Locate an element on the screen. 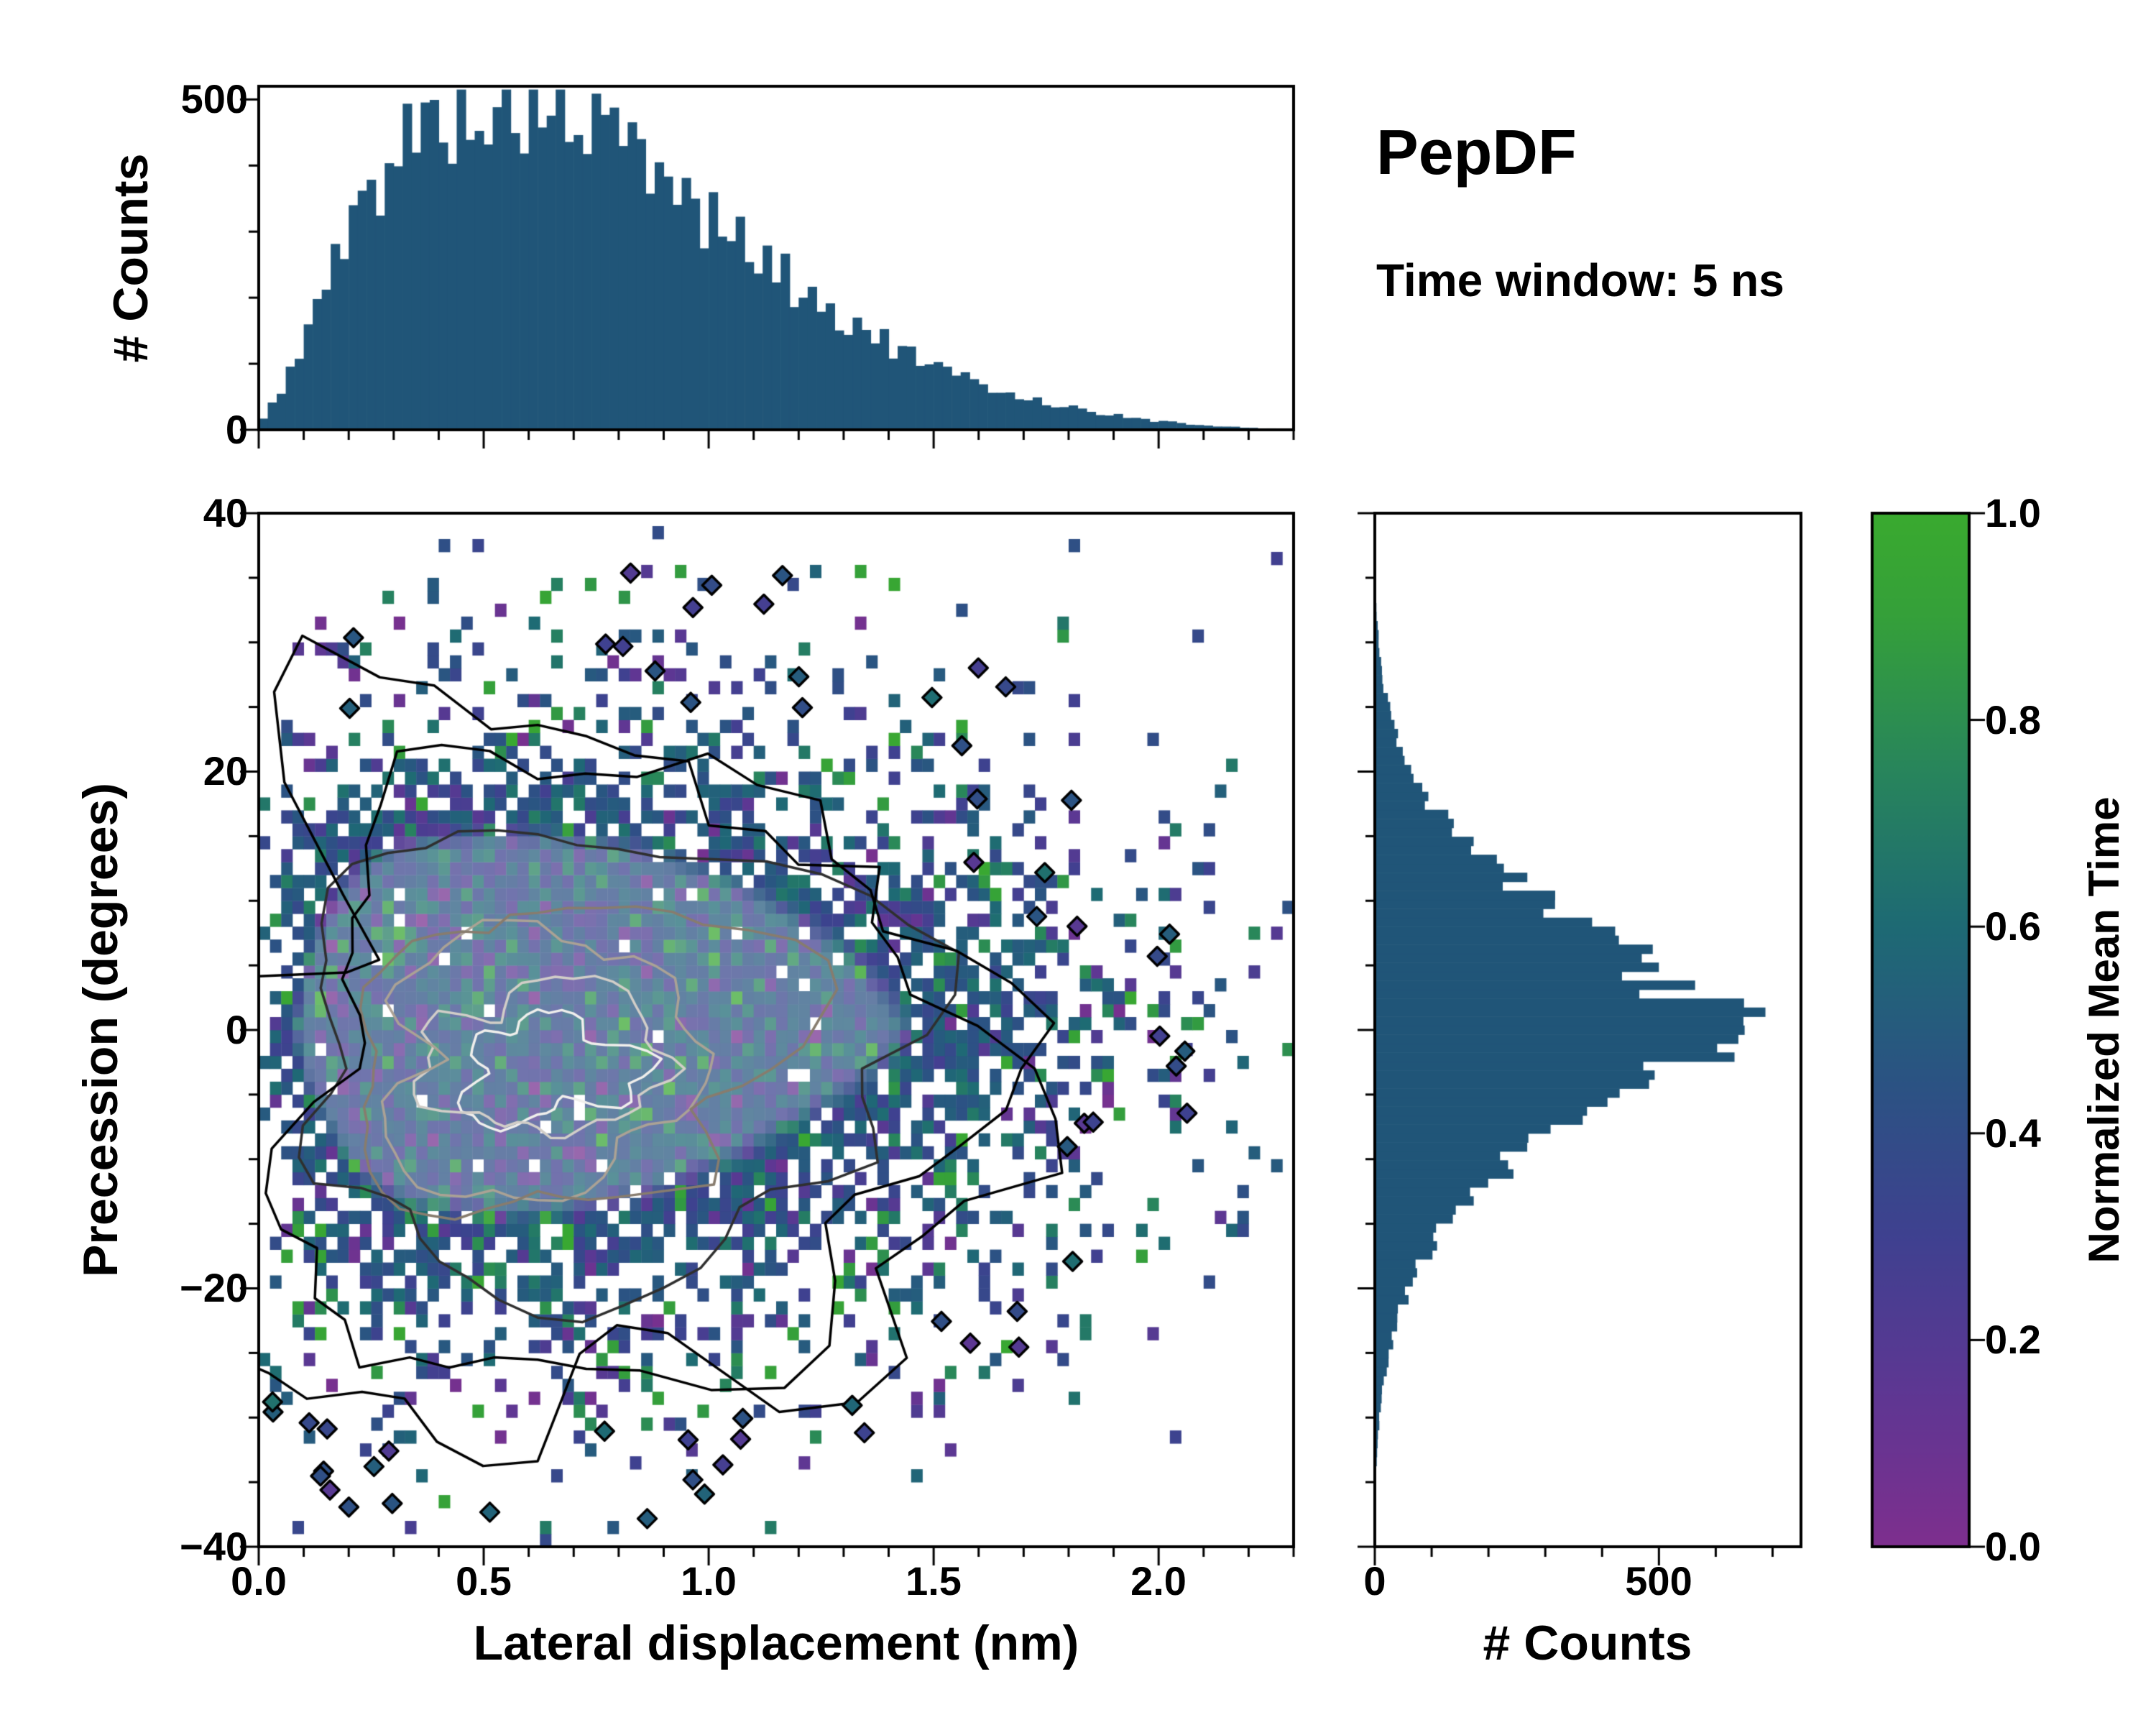 This screenshot has height=1725, width=2156. main-ylabel: Precession (degrees) is located at coordinates (101, 1030).